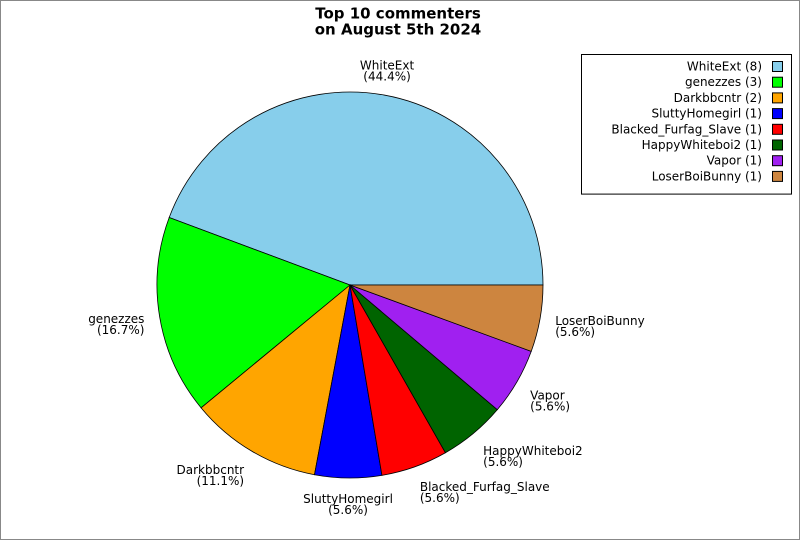 The image size is (800, 540). What do you see at coordinates (718, 98) in the screenshot?
I see `legend-label: Darkbbcntr (2)` at bounding box center [718, 98].